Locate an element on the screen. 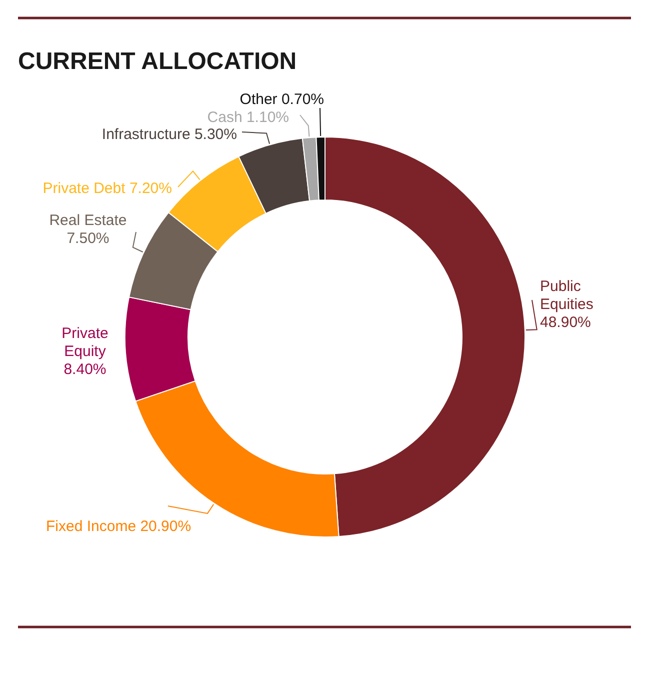  slice-label: Fixed Income 20.90% is located at coordinates (119, 526).